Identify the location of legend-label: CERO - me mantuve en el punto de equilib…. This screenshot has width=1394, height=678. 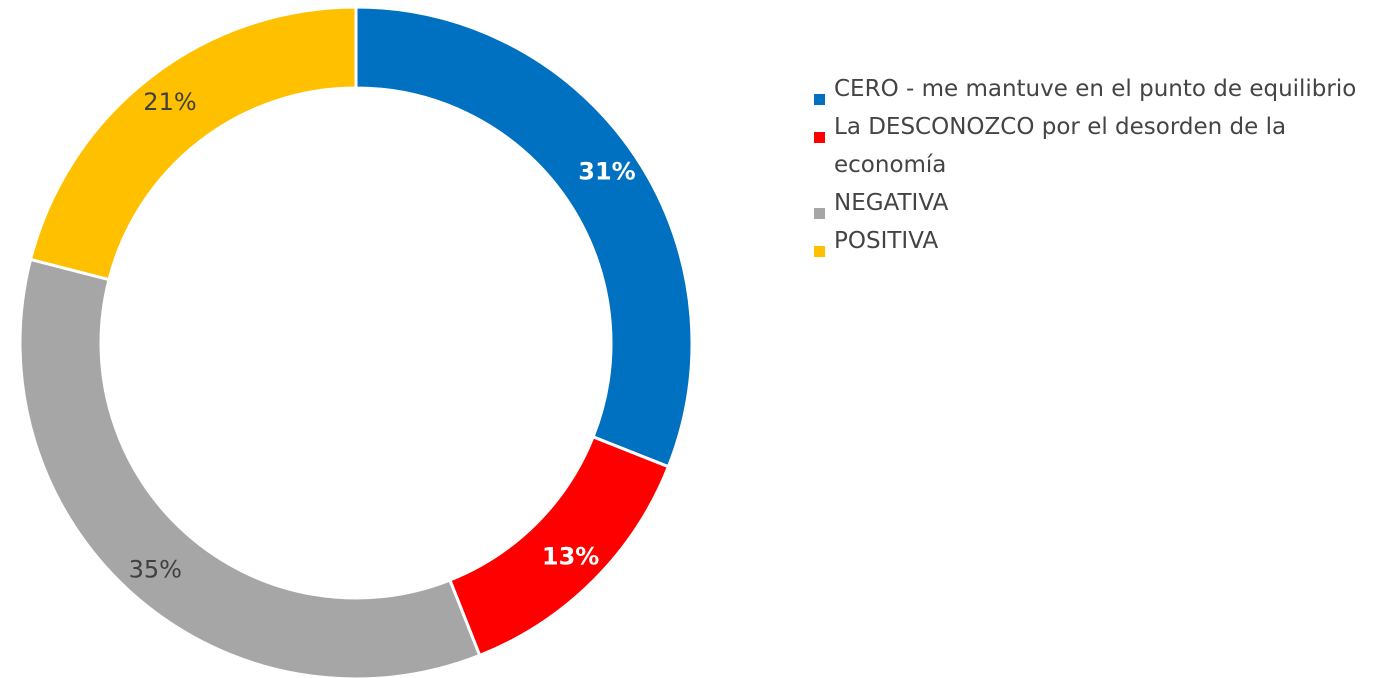
(1095, 89).